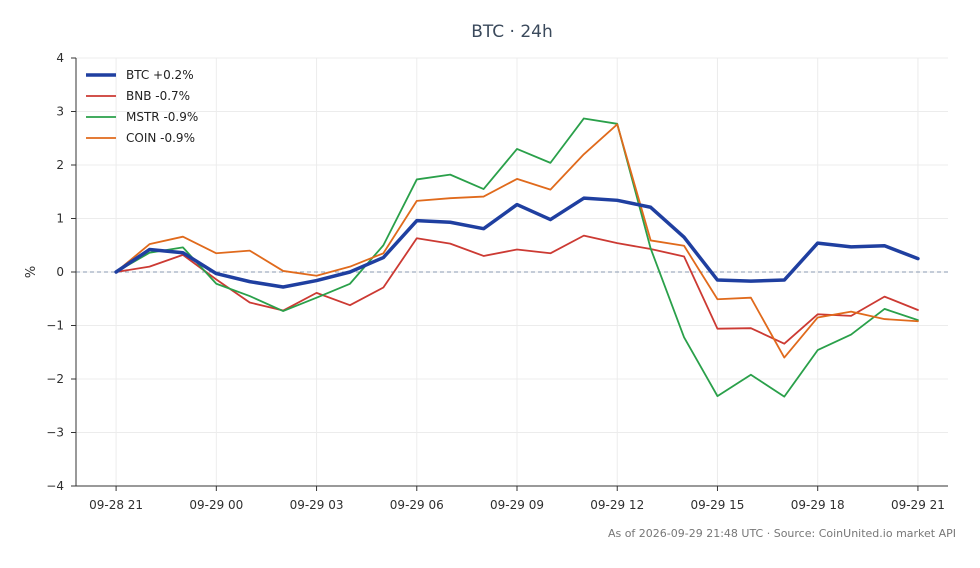  Describe the element at coordinates (60, 272) in the screenshot. I see `y-tick-label: 0` at that location.